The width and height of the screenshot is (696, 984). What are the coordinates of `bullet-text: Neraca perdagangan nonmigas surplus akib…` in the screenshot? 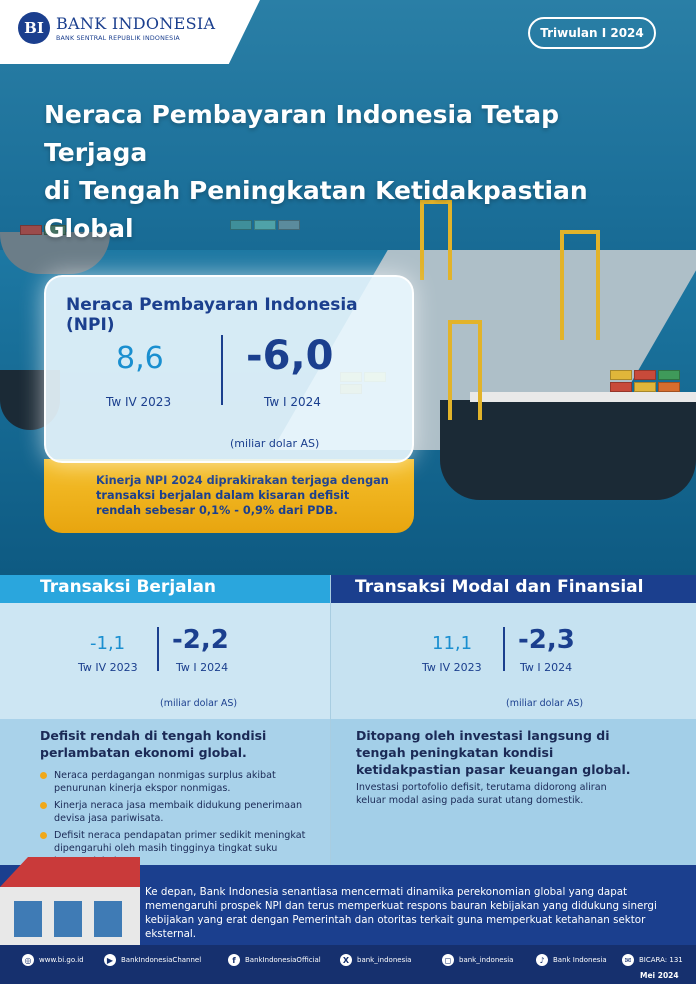 It's located at (165, 782).